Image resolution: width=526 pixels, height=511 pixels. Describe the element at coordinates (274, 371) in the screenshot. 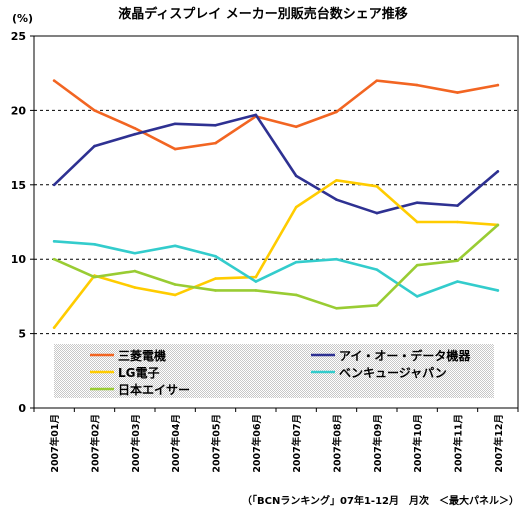

I see `legend-box` at that location.